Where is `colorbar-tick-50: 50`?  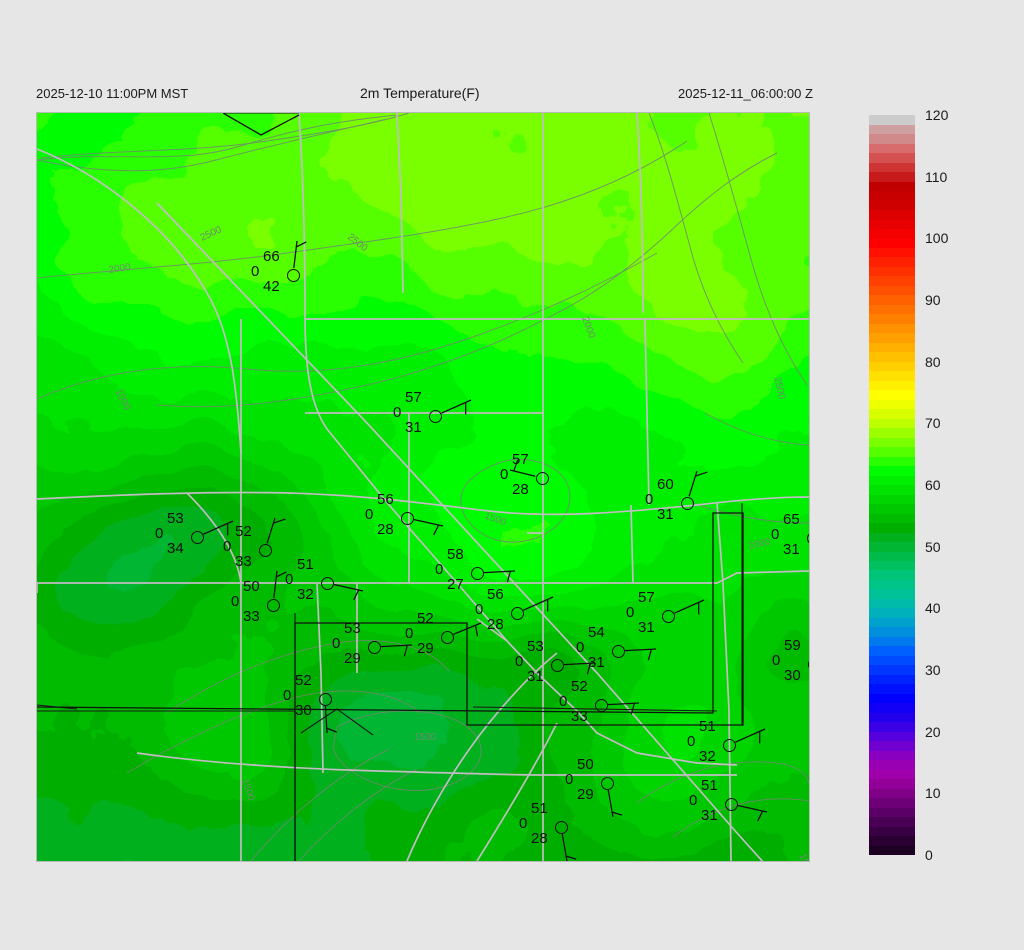 colorbar-tick-50: 50 is located at coordinates (933, 546).